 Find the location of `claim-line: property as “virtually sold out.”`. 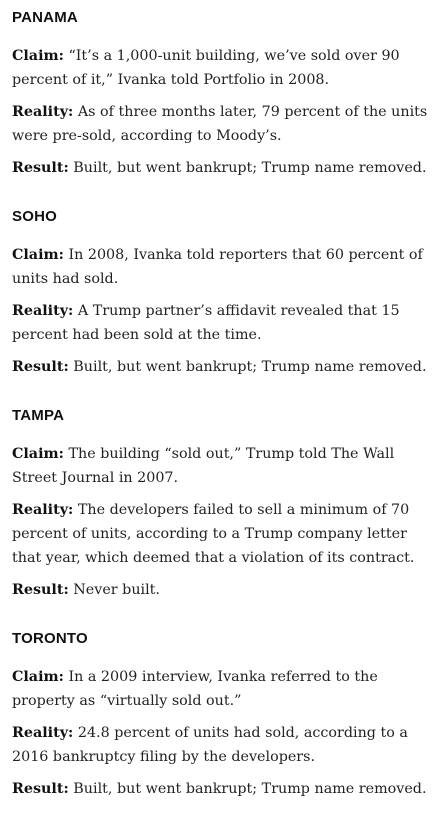

claim-line: property as “virtually sold out.” is located at coordinates (227, 701).